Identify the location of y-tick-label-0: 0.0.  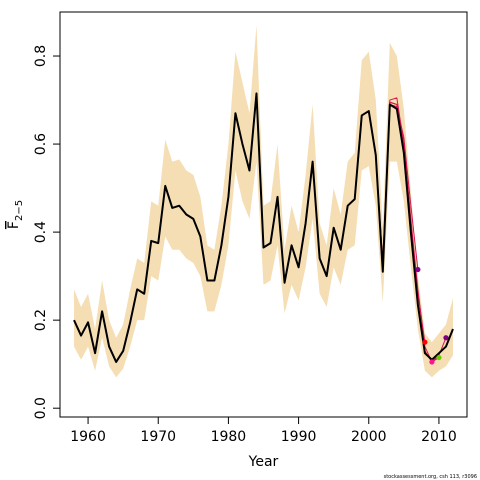
(41, 408).